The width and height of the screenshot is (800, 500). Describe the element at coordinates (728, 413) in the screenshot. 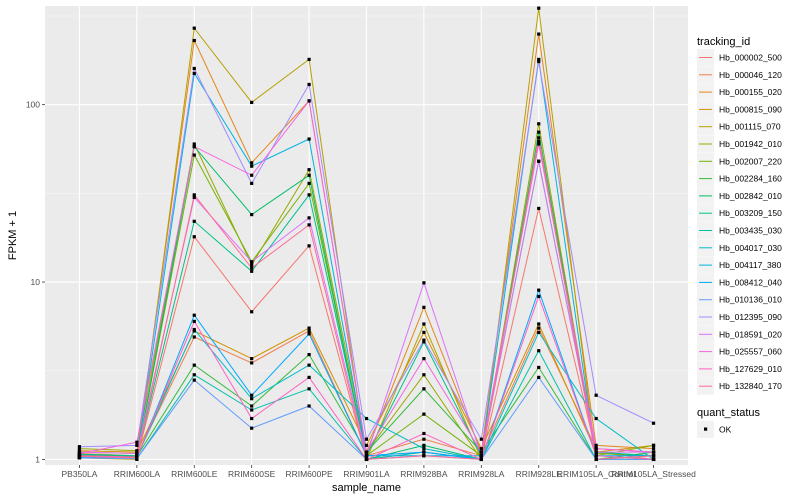

I see `shape-legend-title: quant_status` at that location.